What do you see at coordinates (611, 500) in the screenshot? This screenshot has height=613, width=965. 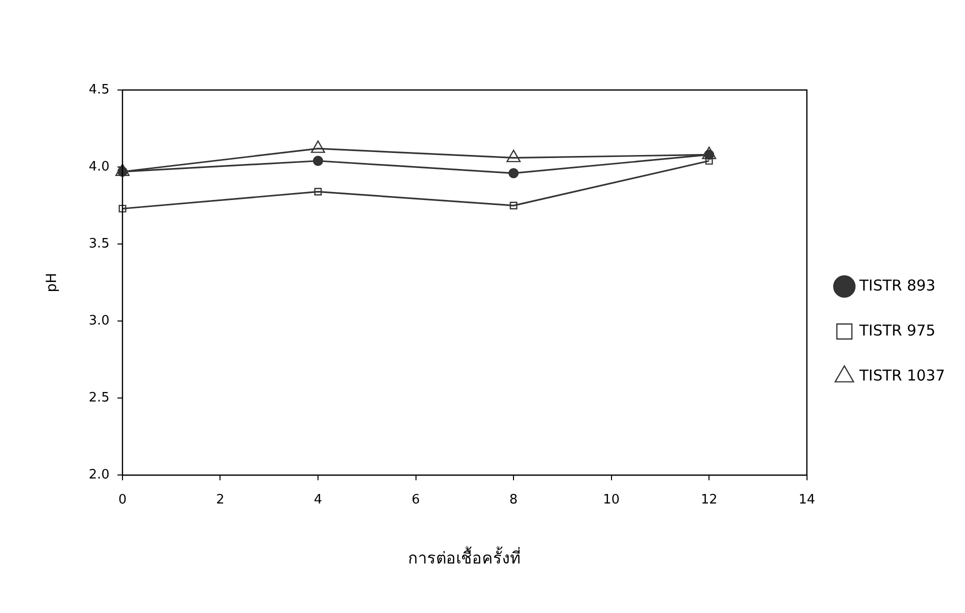 I see `x-tick-label: 10` at bounding box center [611, 500].